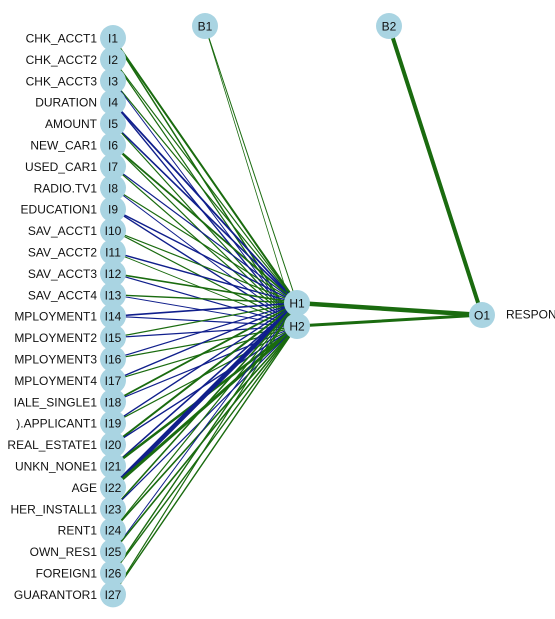 This screenshot has width=555, height=619. I want to click on weight-line-i3-h1, so click(205, 192).